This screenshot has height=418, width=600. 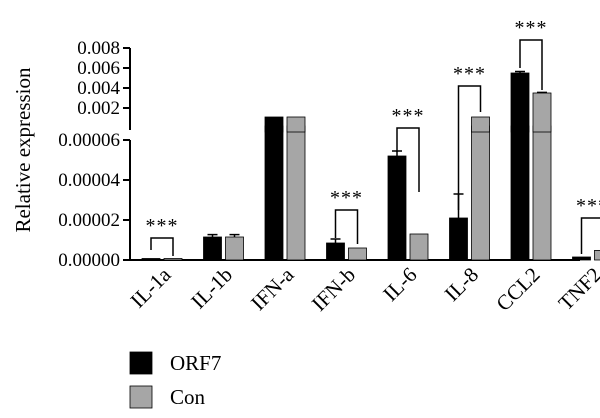 What do you see at coordinates (272, 288) in the screenshot?
I see `x-tick-label: IFN-a` at bounding box center [272, 288].